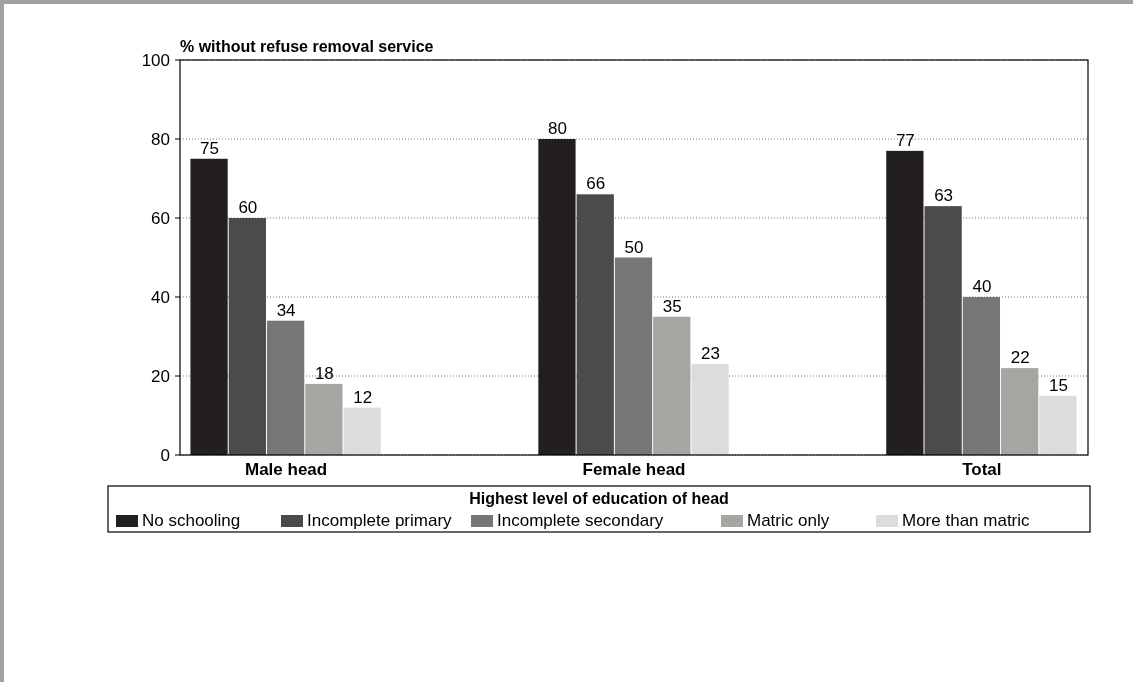 The image size is (1133, 682). Describe the element at coordinates (1058, 385) in the screenshot. I see `data-label: 15` at that location.